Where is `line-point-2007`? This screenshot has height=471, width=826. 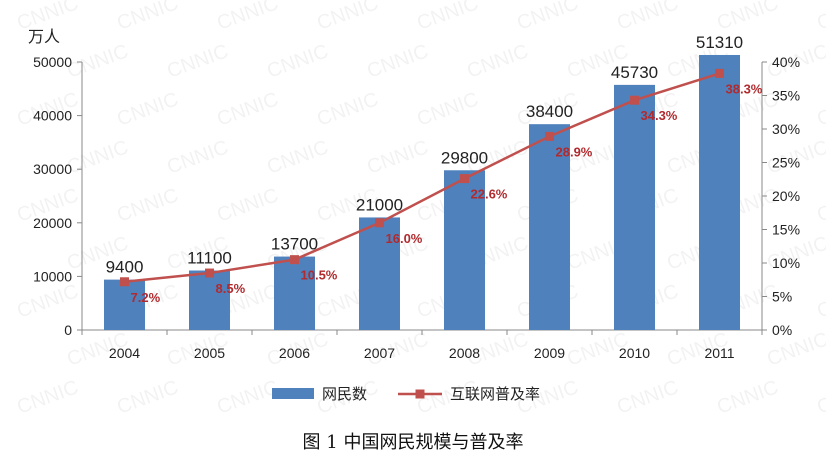
line-point-2007 is located at coordinates (379, 223).